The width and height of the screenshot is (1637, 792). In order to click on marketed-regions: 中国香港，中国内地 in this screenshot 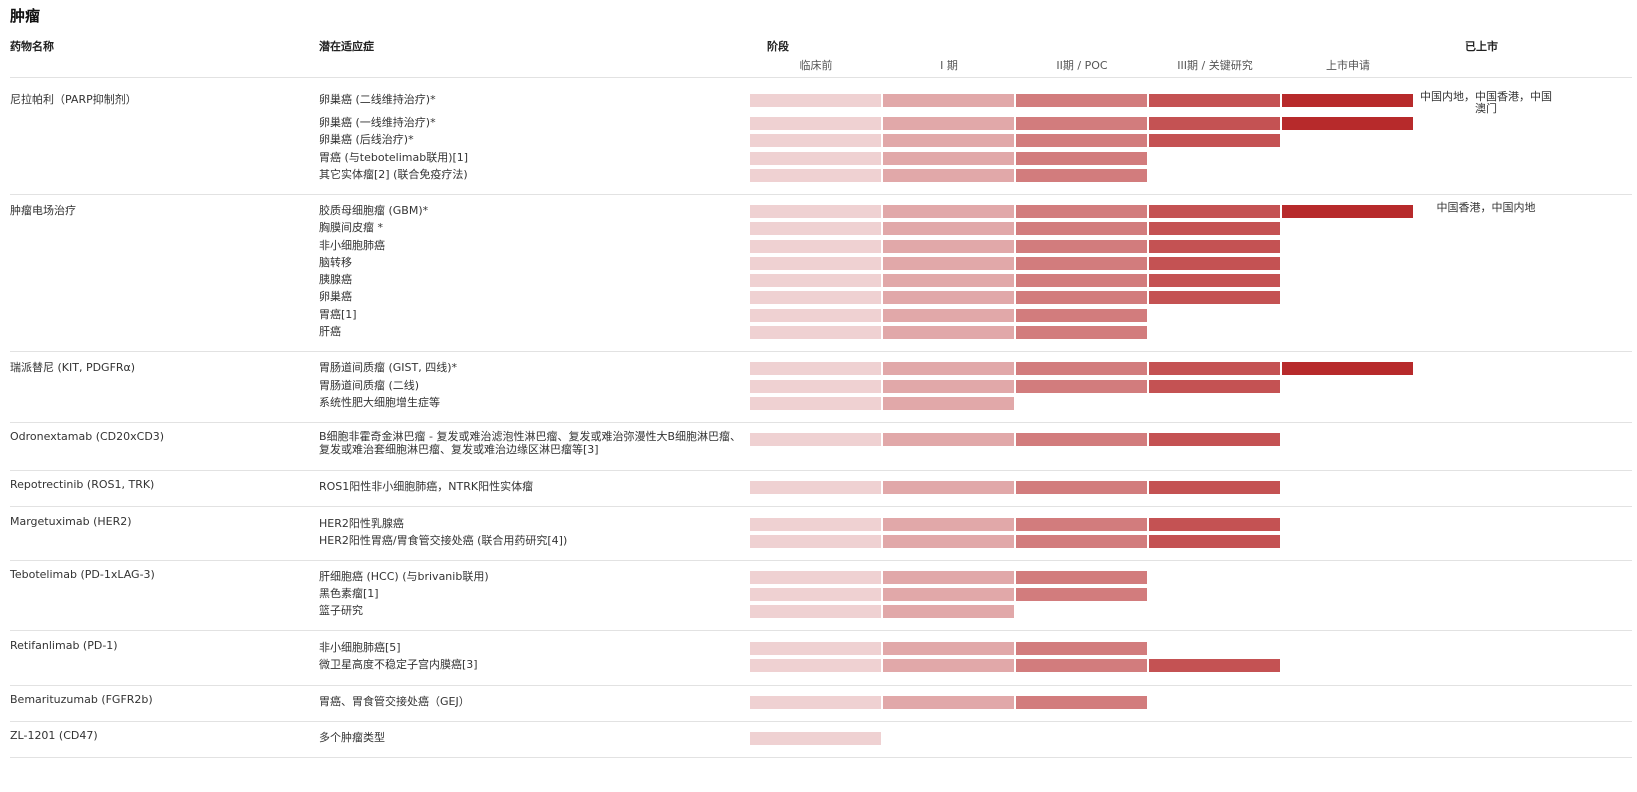, I will do `click(1486, 207)`.